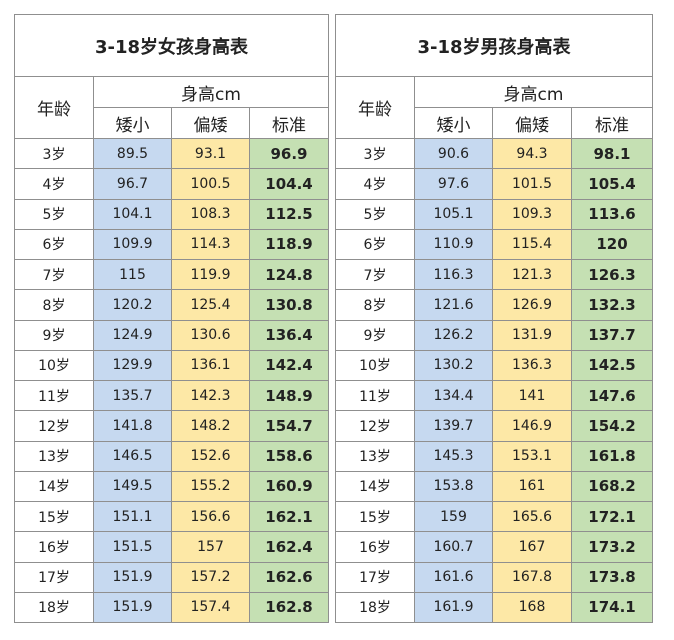 The image size is (674, 640). I want to click on height-cell: 146.5, so click(132, 456).